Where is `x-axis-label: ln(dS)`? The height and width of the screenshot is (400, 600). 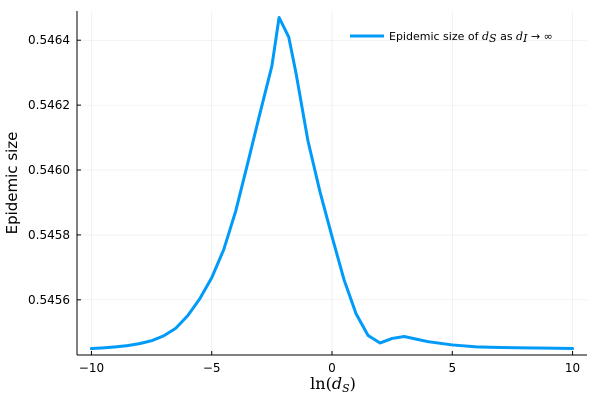
x-axis-label: ln(dS) is located at coordinates (333, 384).